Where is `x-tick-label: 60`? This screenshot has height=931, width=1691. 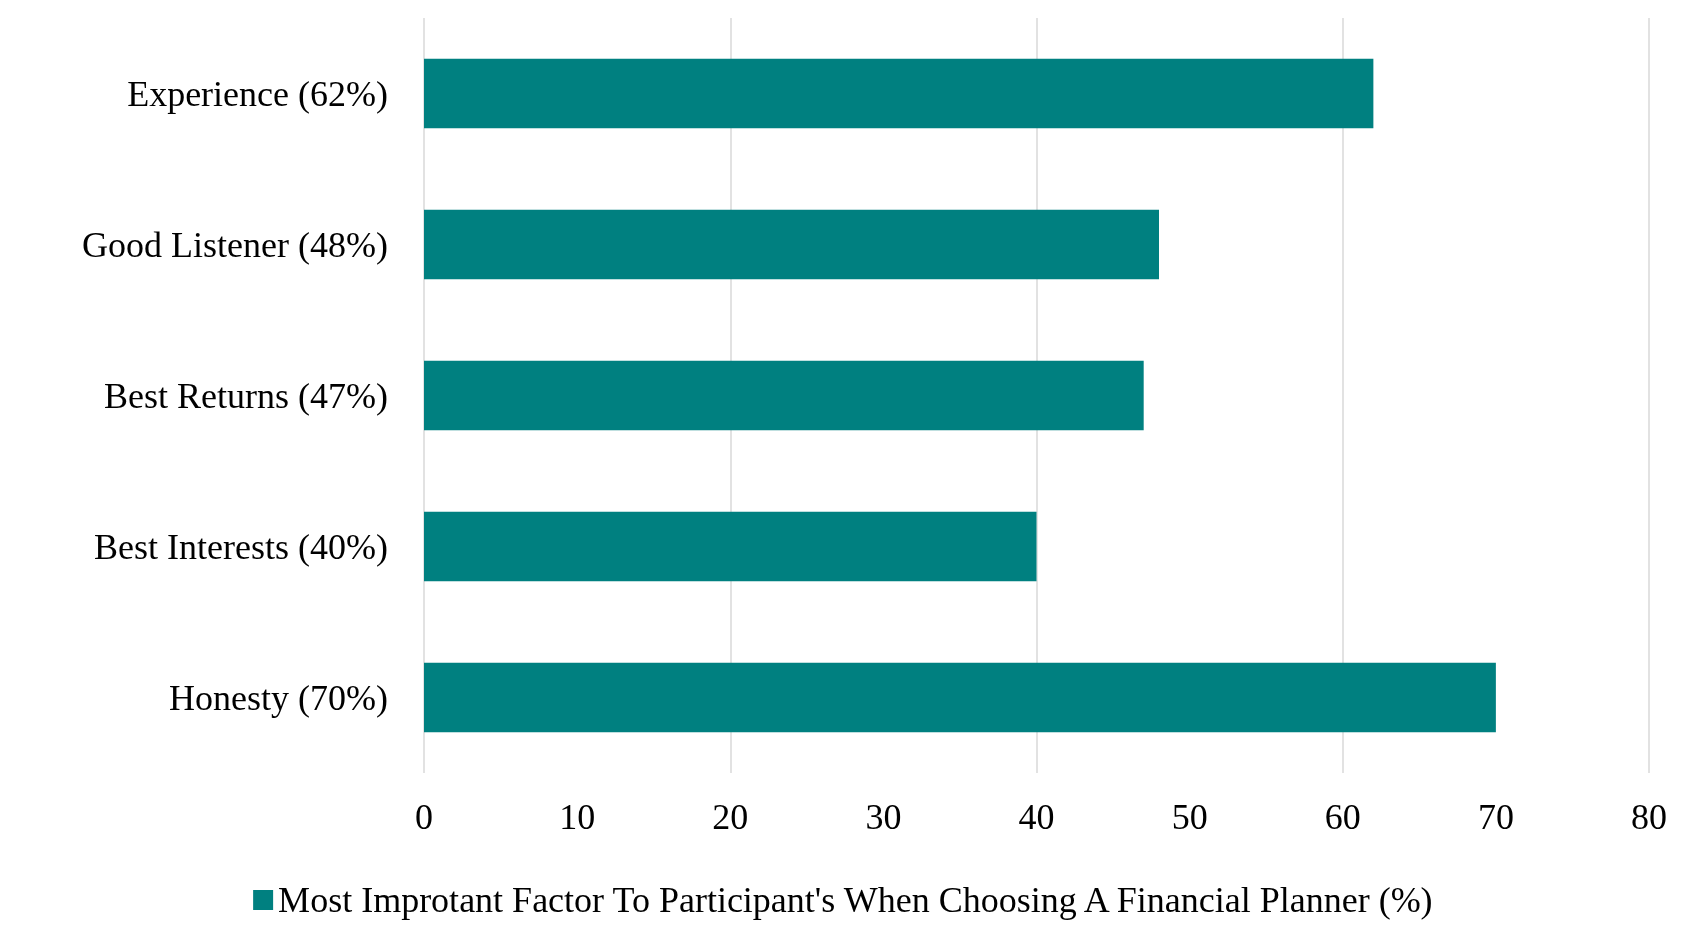 x-tick-label: 60 is located at coordinates (1342, 817).